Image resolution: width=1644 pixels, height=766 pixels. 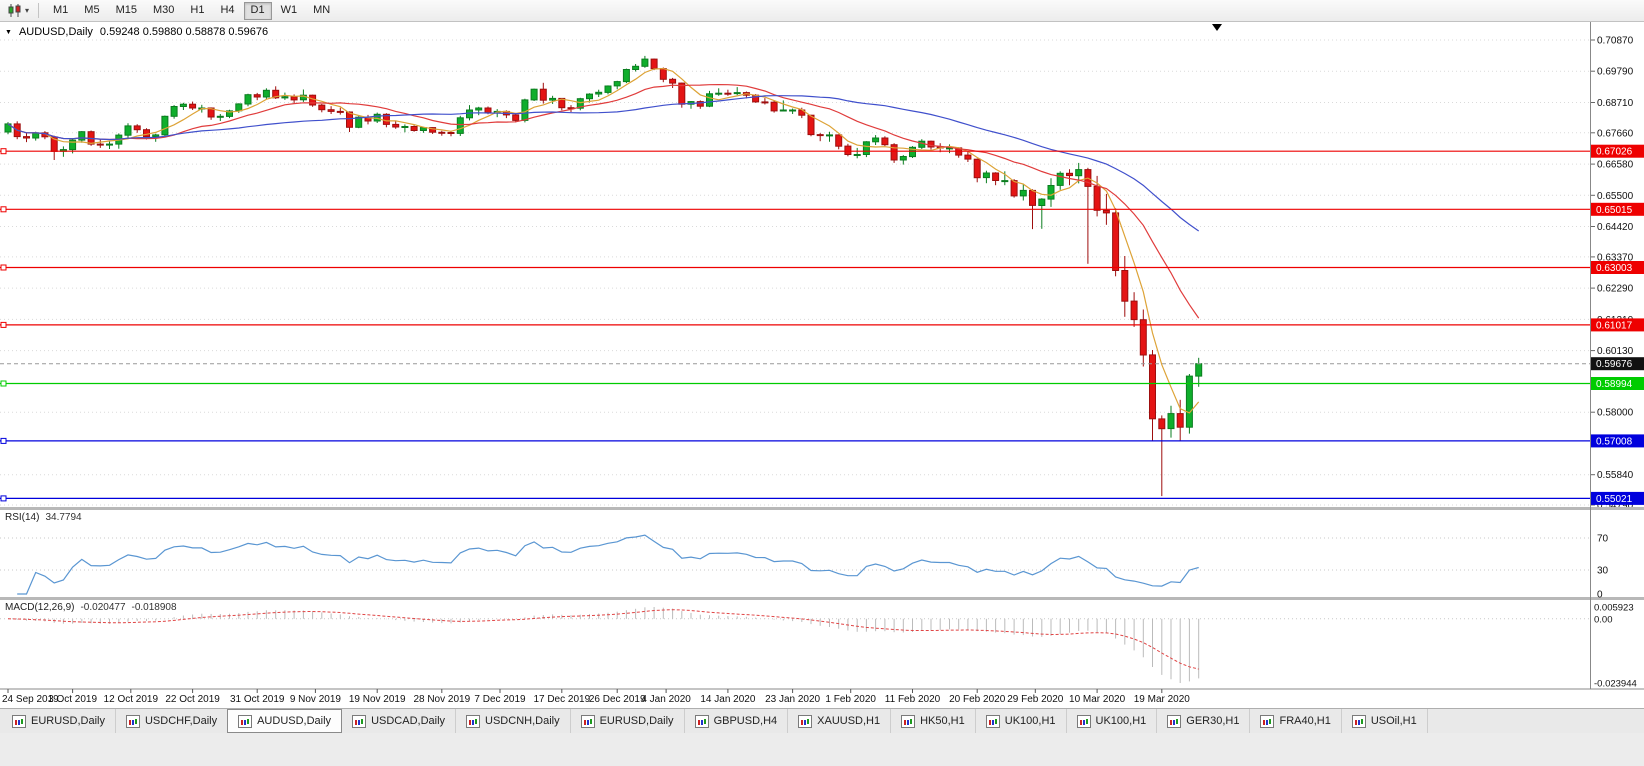 I want to click on svg-text: 0.65500, so click(x=1615, y=196).